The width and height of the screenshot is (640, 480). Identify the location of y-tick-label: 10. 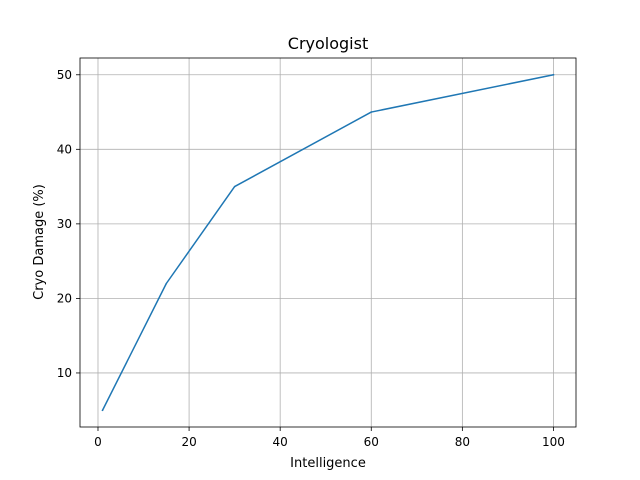
(64, 373).